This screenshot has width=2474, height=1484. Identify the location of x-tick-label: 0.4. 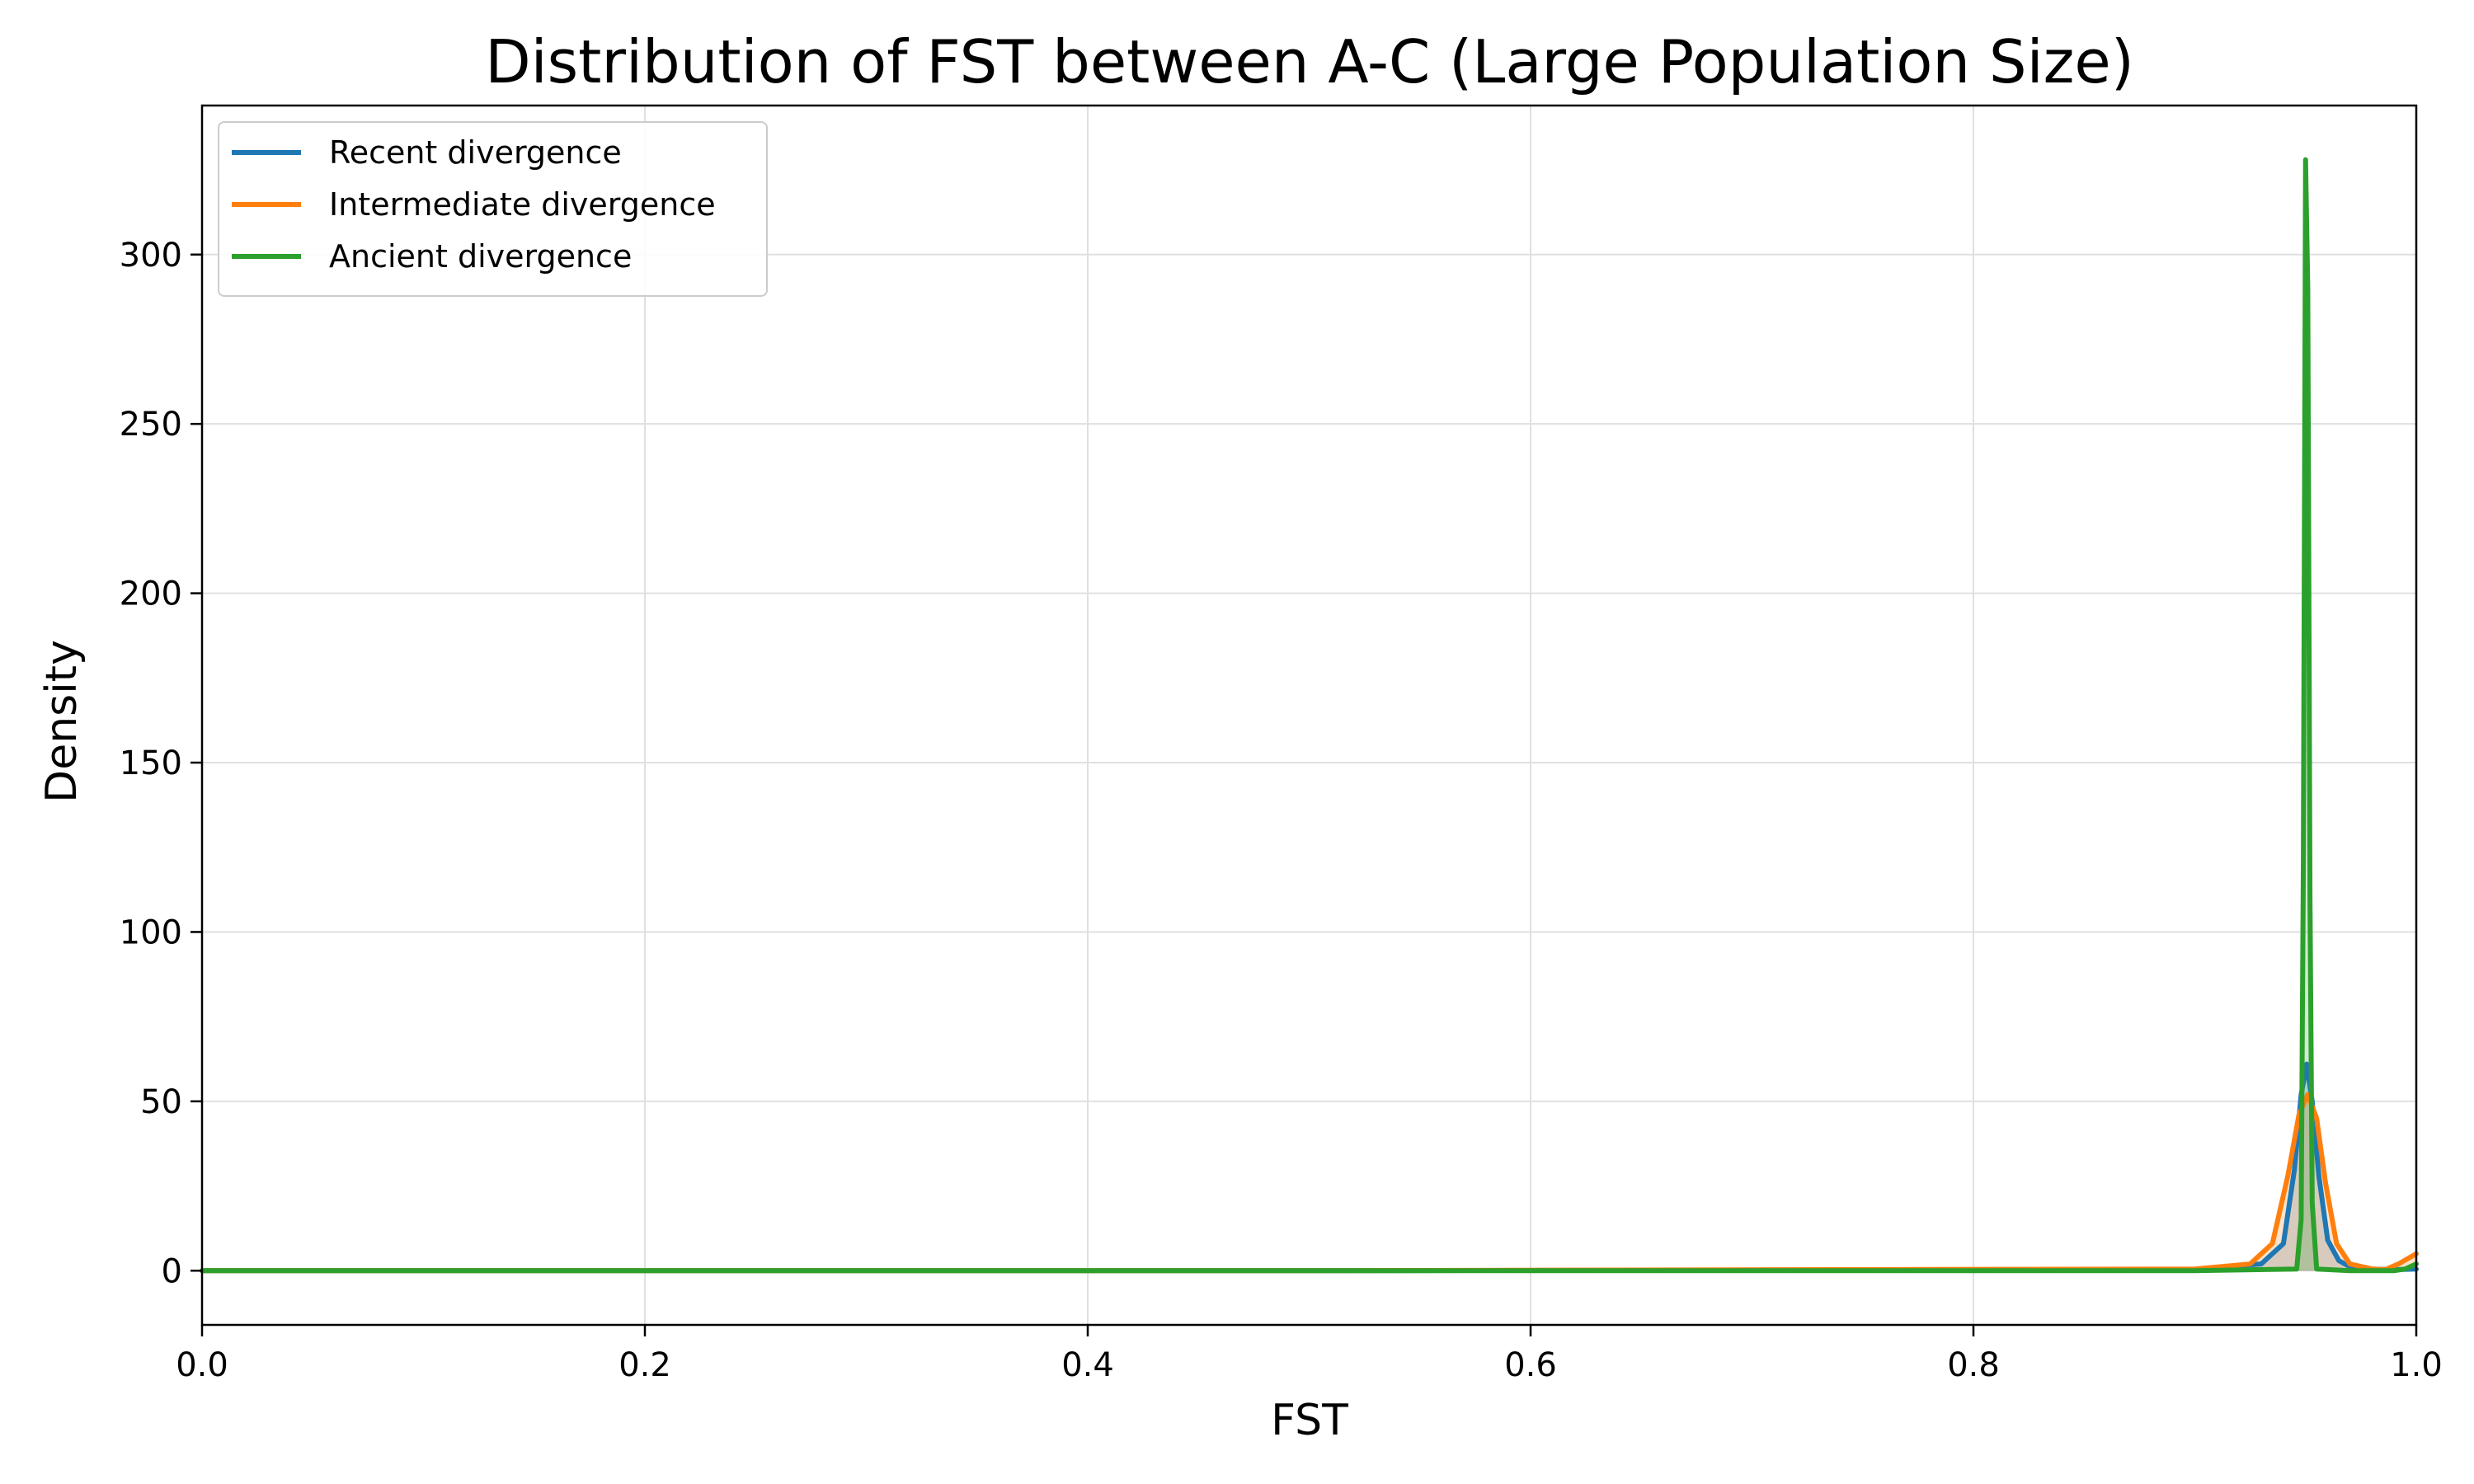
(1087, 1365).